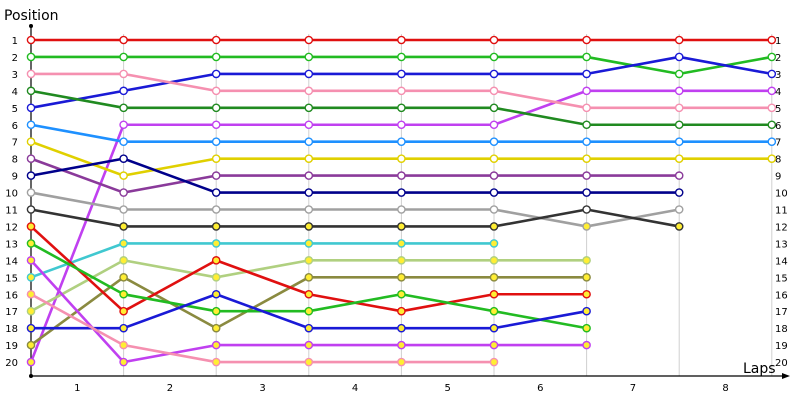  What do you see at coordinates (11, 329) in the screenshot?
I see `y-tick-label-left: 18` at bounding box center [11, 329].